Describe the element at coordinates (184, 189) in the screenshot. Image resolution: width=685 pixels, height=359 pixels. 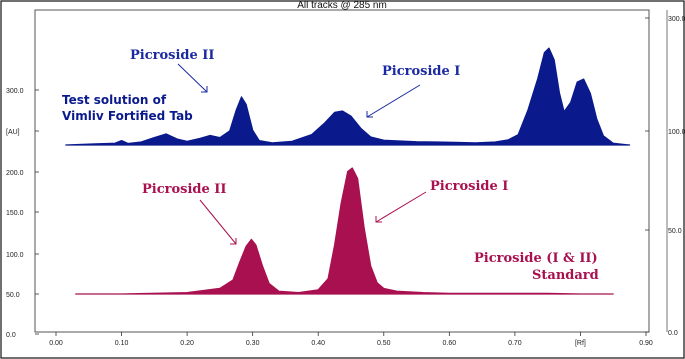
I see `annotation-red-picroside-ii: Picroside II` at that location.